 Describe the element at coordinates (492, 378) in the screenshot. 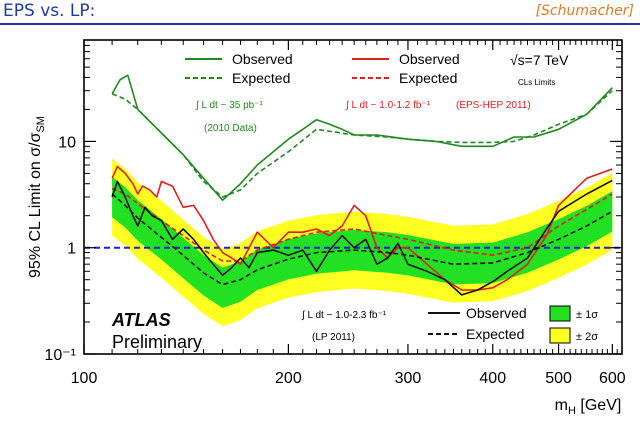

I see `x-tick-label: 400` at that location.